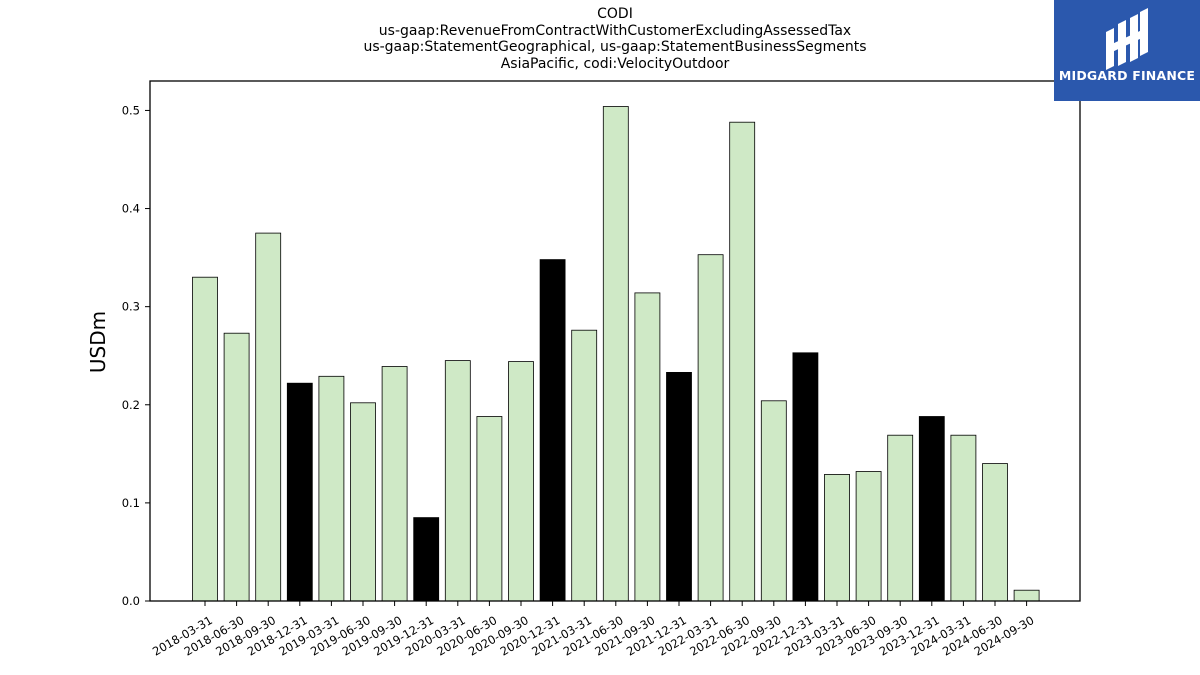  Describe the element at coordinates (131, 503) in the screenshot. I see `y-tick-label: 0.1` at that location.